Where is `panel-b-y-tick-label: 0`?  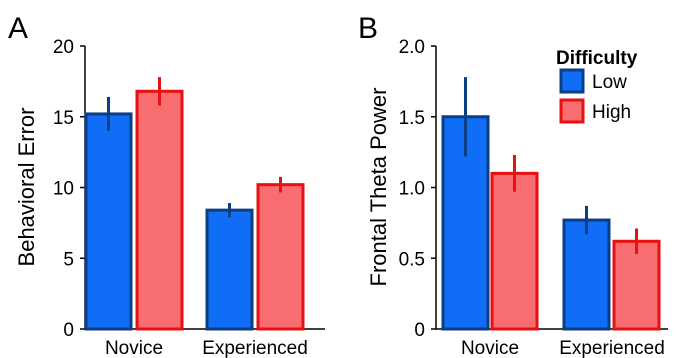 panel-b-y-tick-label: 0 is located at coordinates (419, 330).